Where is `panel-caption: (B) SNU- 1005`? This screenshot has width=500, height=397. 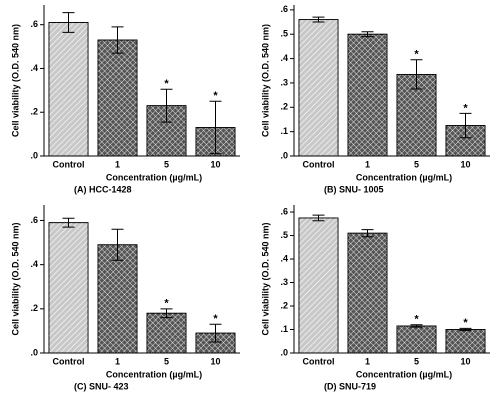 panel-caption: (B) SNU- 1005 is located at coordinates (354, 189).